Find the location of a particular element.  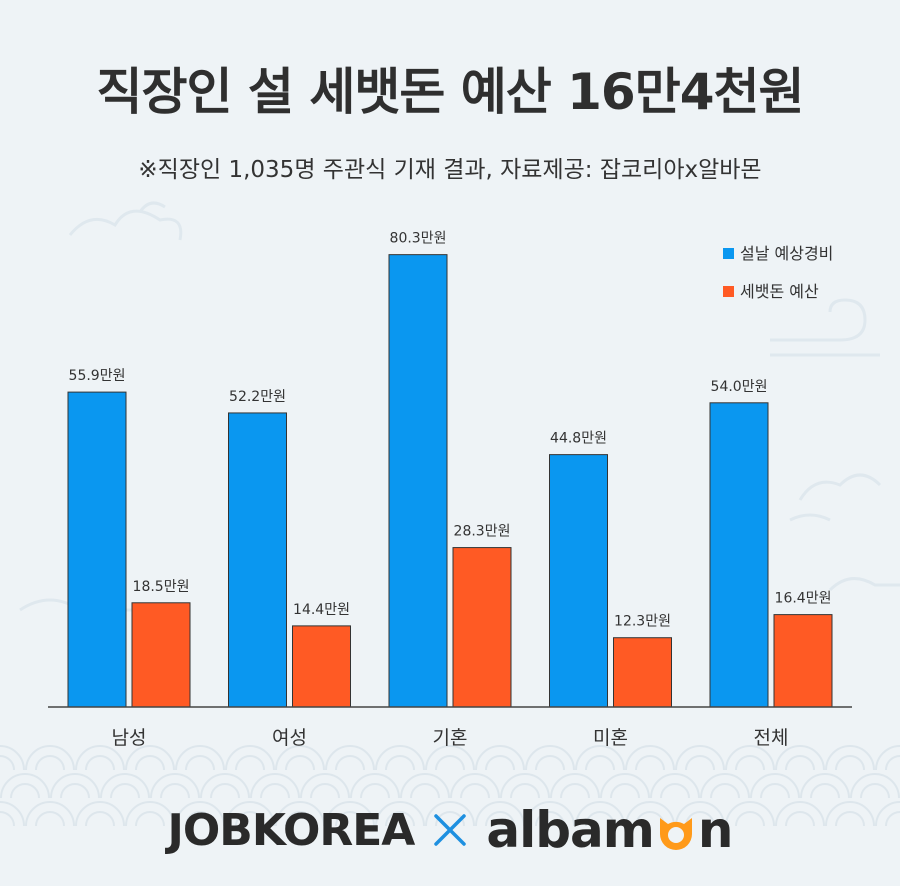

category-label: 전체 is located at coordinates (771, 738).